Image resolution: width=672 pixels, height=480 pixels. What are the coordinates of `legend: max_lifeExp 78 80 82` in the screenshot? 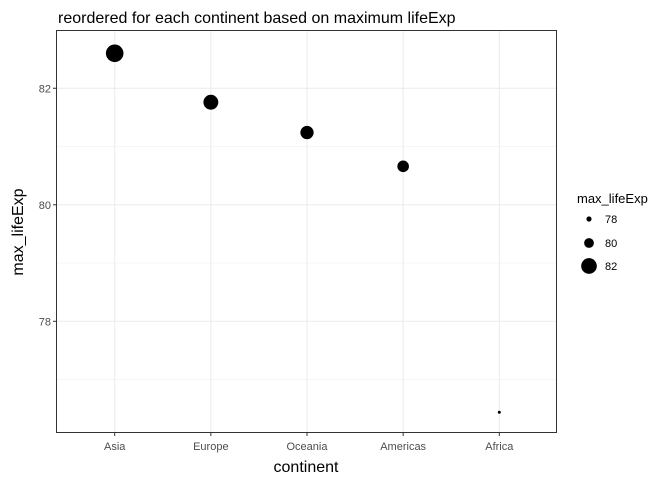 It's located at (612, 232).